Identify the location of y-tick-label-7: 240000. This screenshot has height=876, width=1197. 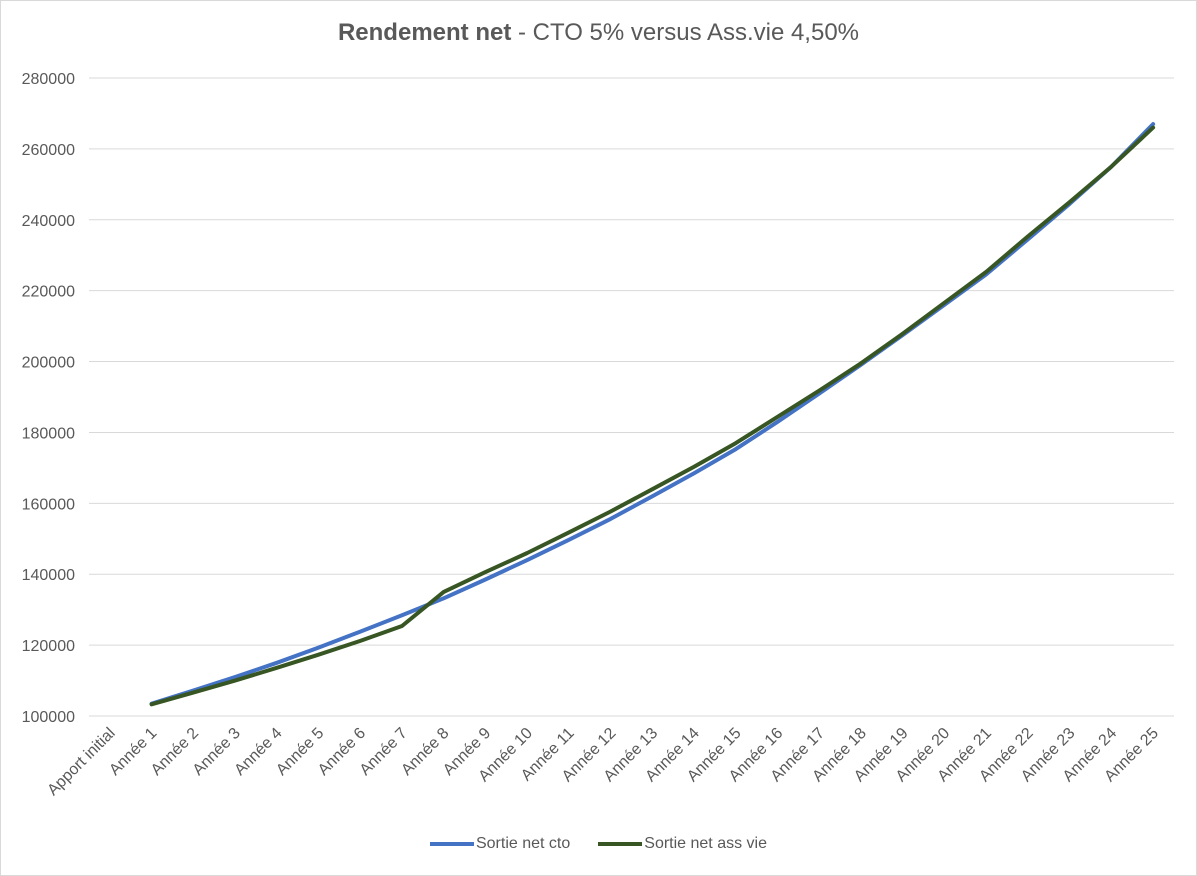
(48, 221).